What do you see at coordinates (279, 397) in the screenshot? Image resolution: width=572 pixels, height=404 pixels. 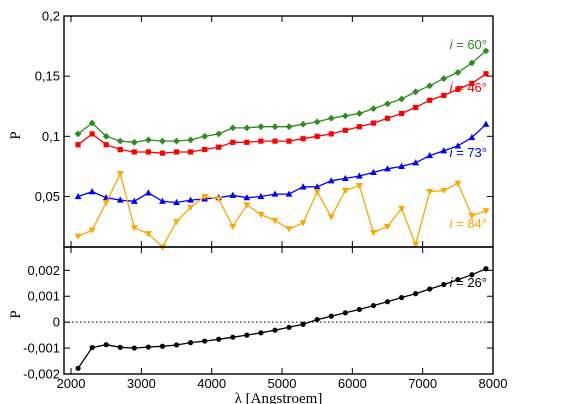 I see `x-axis-label: λ [Angstroem]` at bounding box center [279, 397].